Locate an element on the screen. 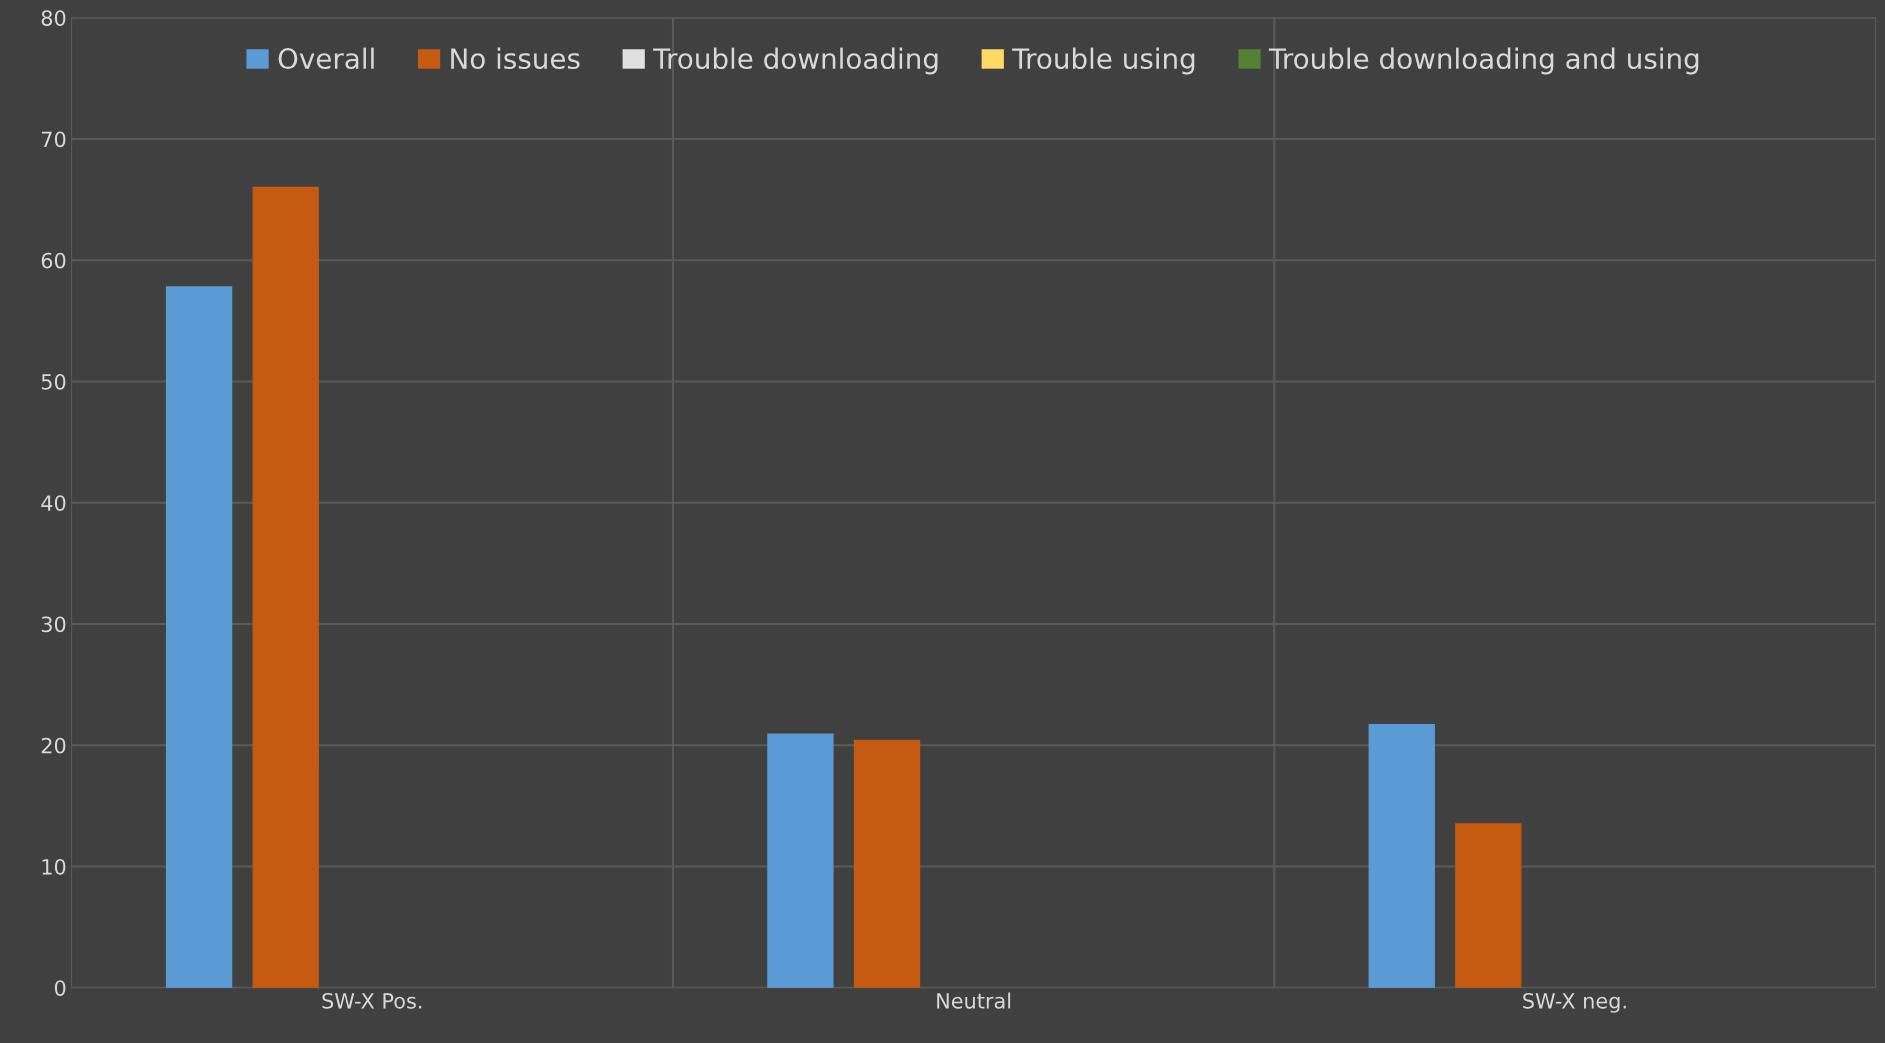 This screenshot has height=1043, width=1885. y-tick-label: 60 is located at coordinates (53, 260).